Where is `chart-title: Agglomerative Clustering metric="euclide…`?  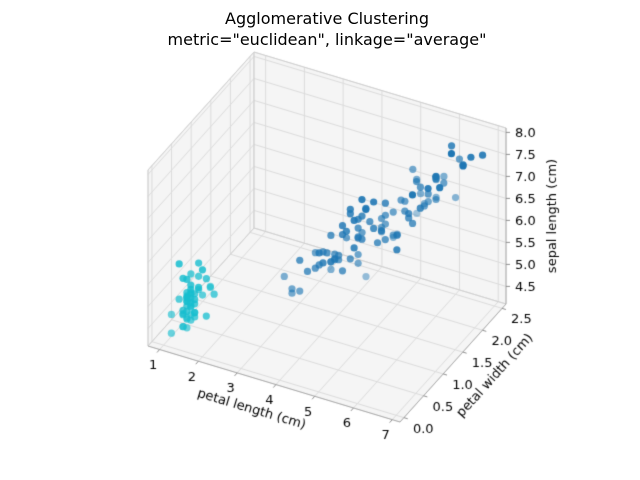 chart-title: Agglomerative Clustering metric="euclide… is located at coordinates (327, 29).